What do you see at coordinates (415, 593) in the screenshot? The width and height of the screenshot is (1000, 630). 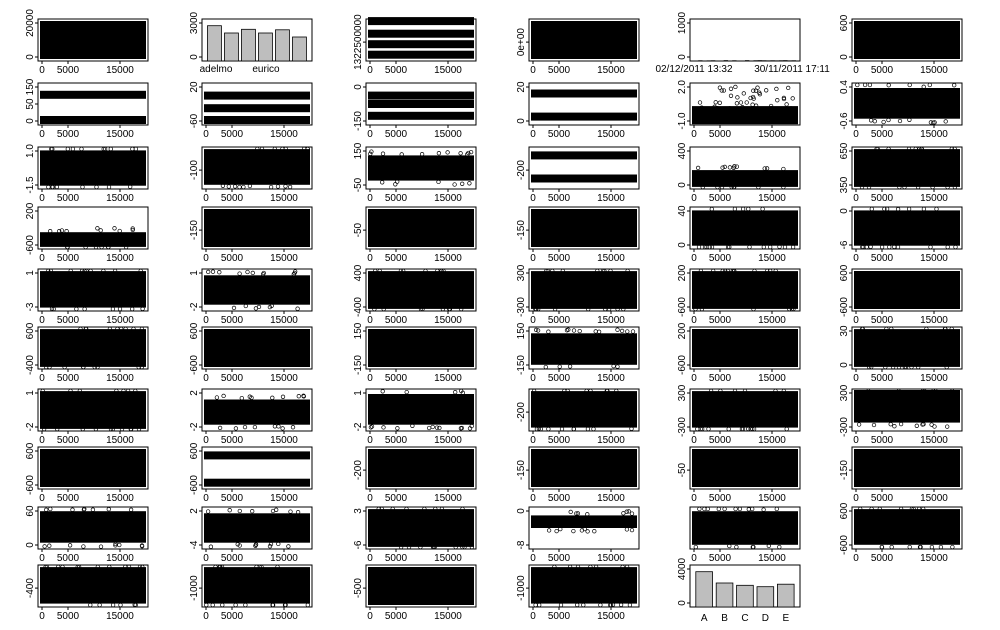 I see `panel-57: -500 0 5000 15000` at bounding box center [415, 593].